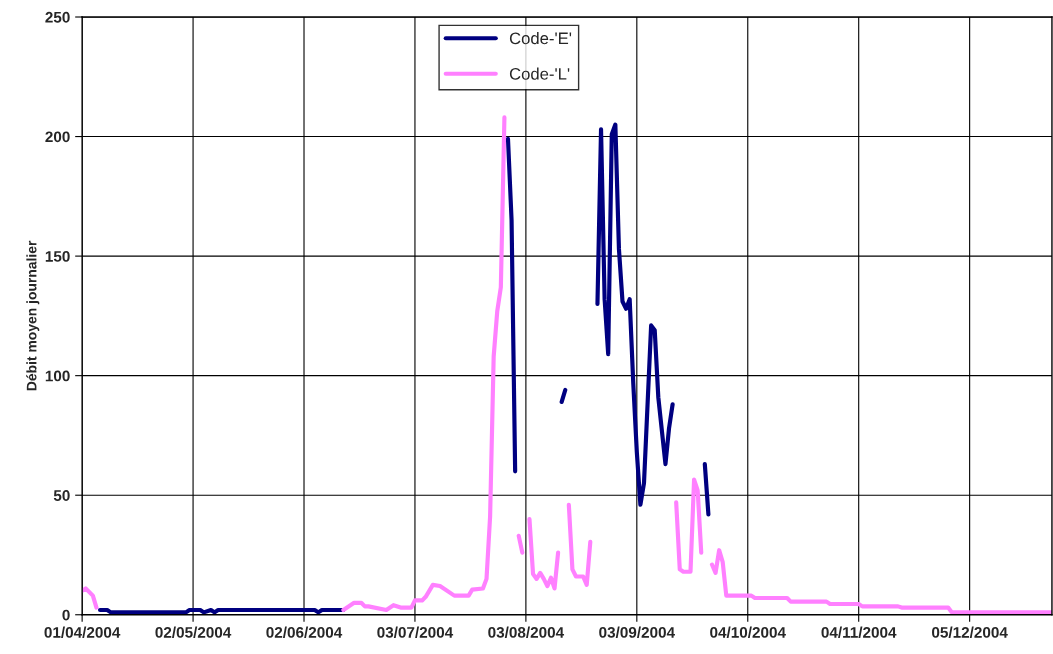 This screenshot has width=1053, height=654. Describe the element at coordinates (304, 632) in the screenshot. I see `x-tick-label: 02/06/2004` at that location.